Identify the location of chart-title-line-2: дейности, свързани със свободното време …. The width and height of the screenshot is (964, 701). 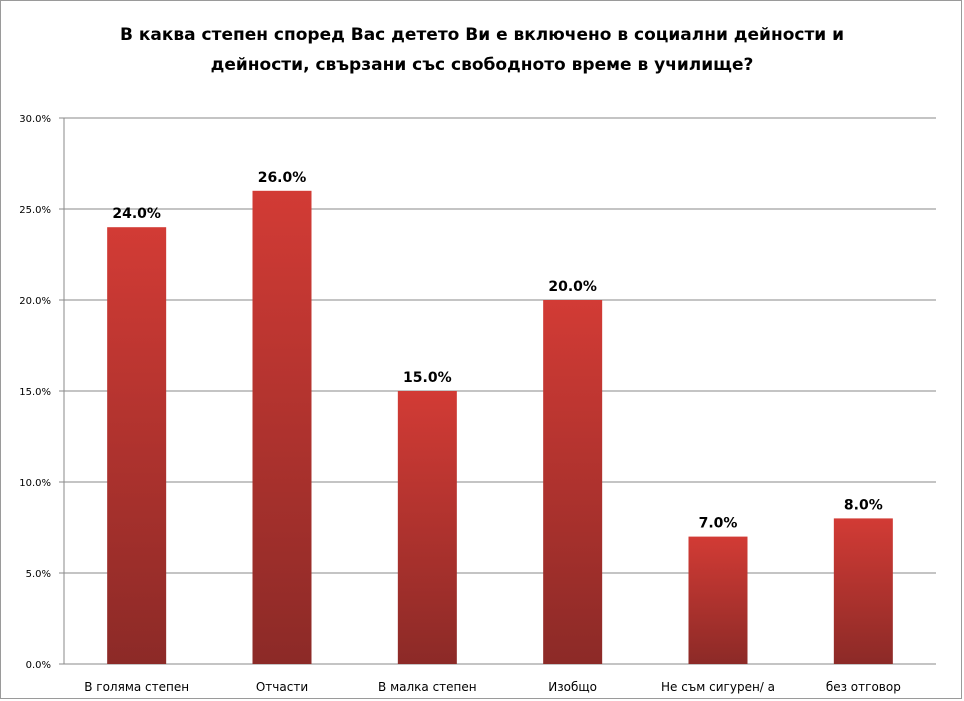
(482, 65).